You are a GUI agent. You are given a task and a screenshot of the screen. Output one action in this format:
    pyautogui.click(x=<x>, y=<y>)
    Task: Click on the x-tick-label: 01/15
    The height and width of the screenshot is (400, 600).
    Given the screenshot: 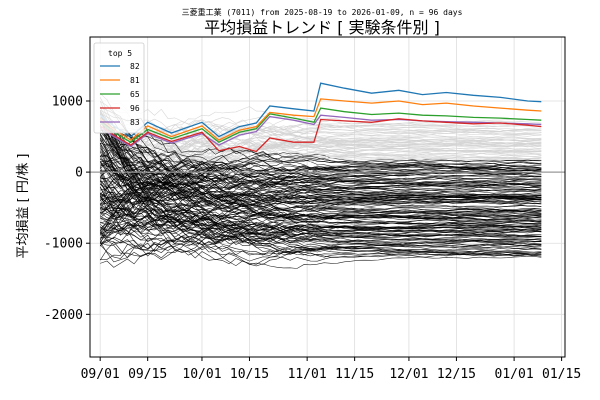 What is the action you would take?
    pyautogui.click(x=561, y=374)
    